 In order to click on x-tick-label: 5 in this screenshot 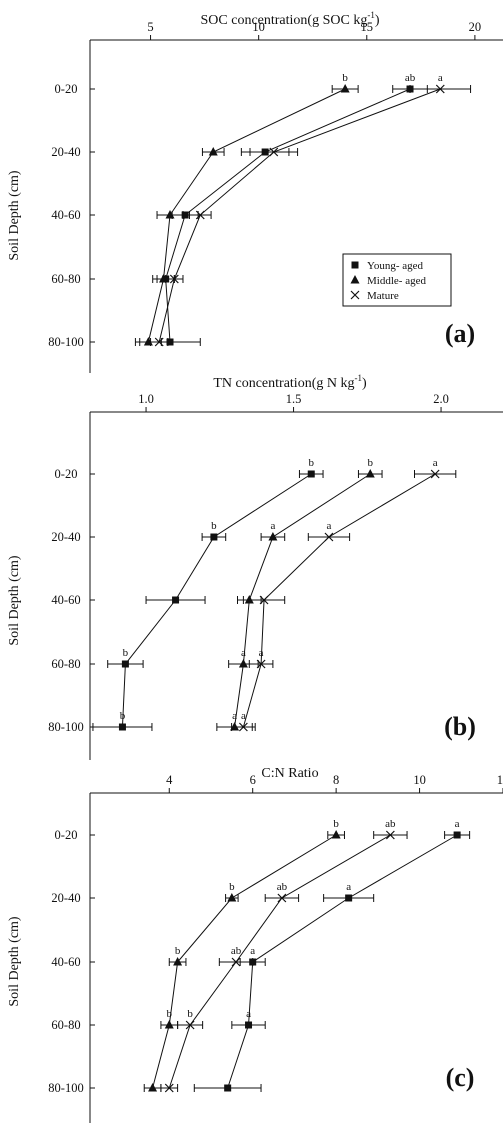, I will do `click(150, 27)`.